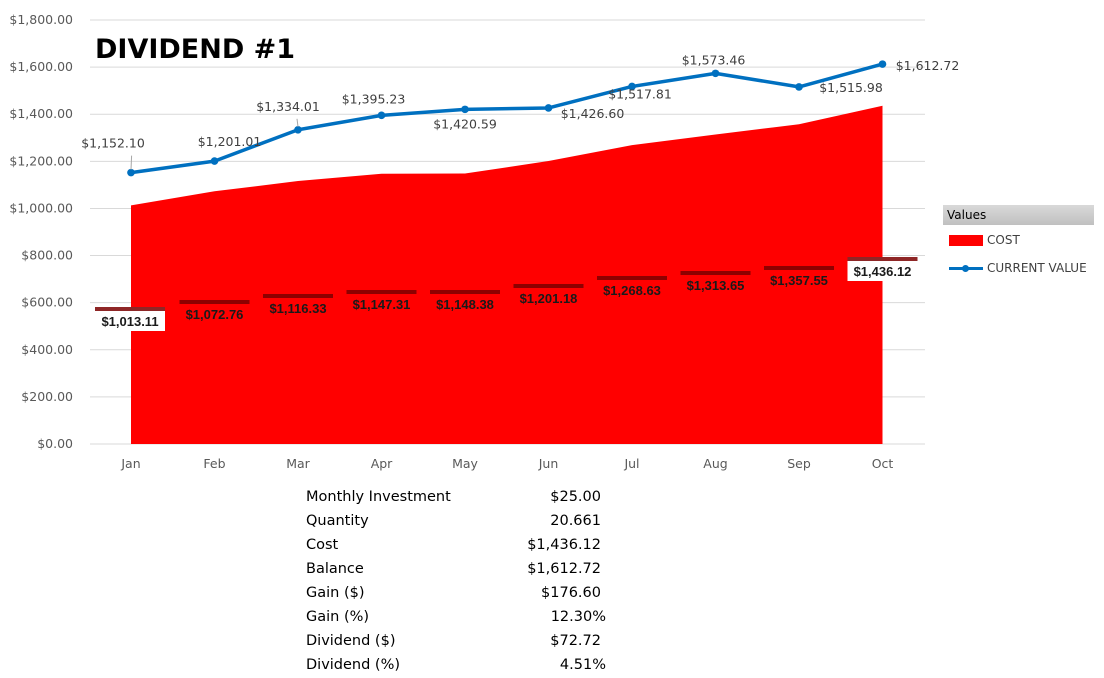 Image resolution: width=1104 pixels, height=678 pixels. I want to click on x-tick-label: Apr, so click(382, 463).